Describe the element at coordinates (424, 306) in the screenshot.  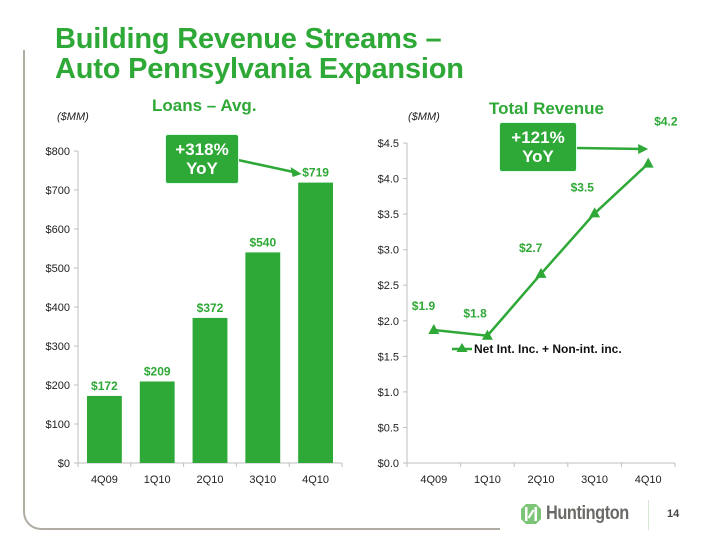
I see `point-data-label: $1.9` at that location.